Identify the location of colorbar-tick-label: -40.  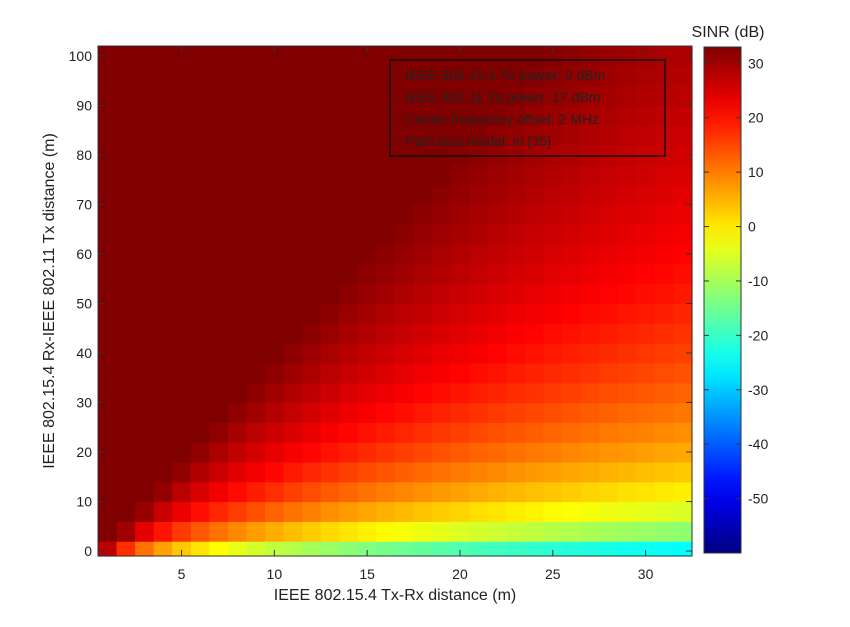
(758, 444).